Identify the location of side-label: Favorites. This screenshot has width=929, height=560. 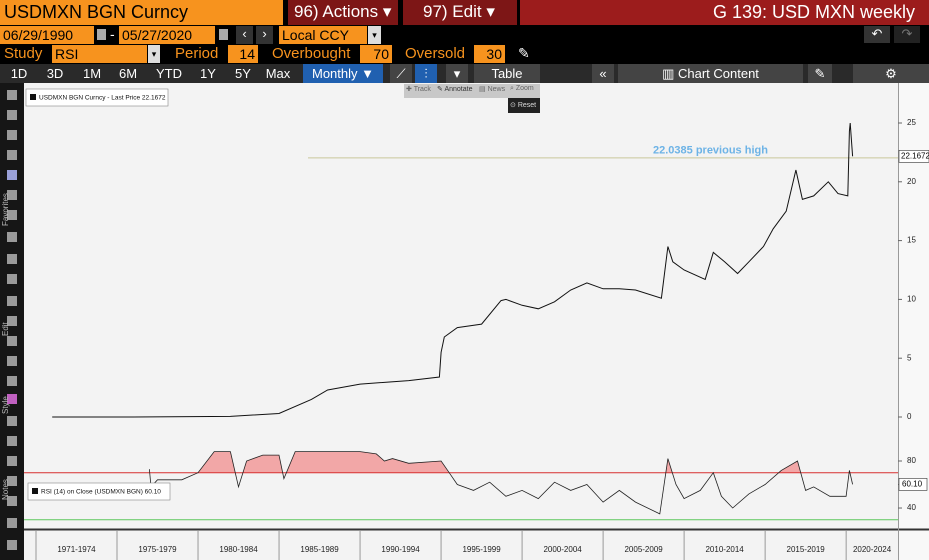
(5, 209).